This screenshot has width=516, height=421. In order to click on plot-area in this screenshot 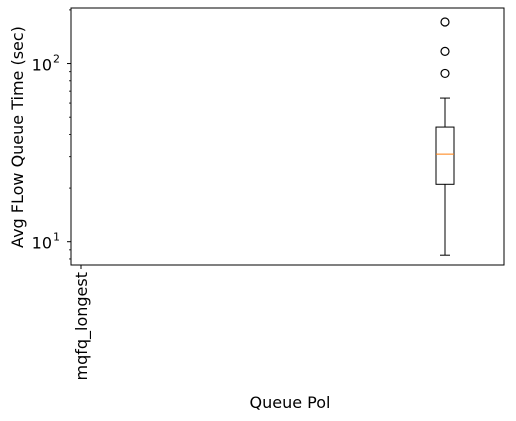, I will do `click(445, 136)`.